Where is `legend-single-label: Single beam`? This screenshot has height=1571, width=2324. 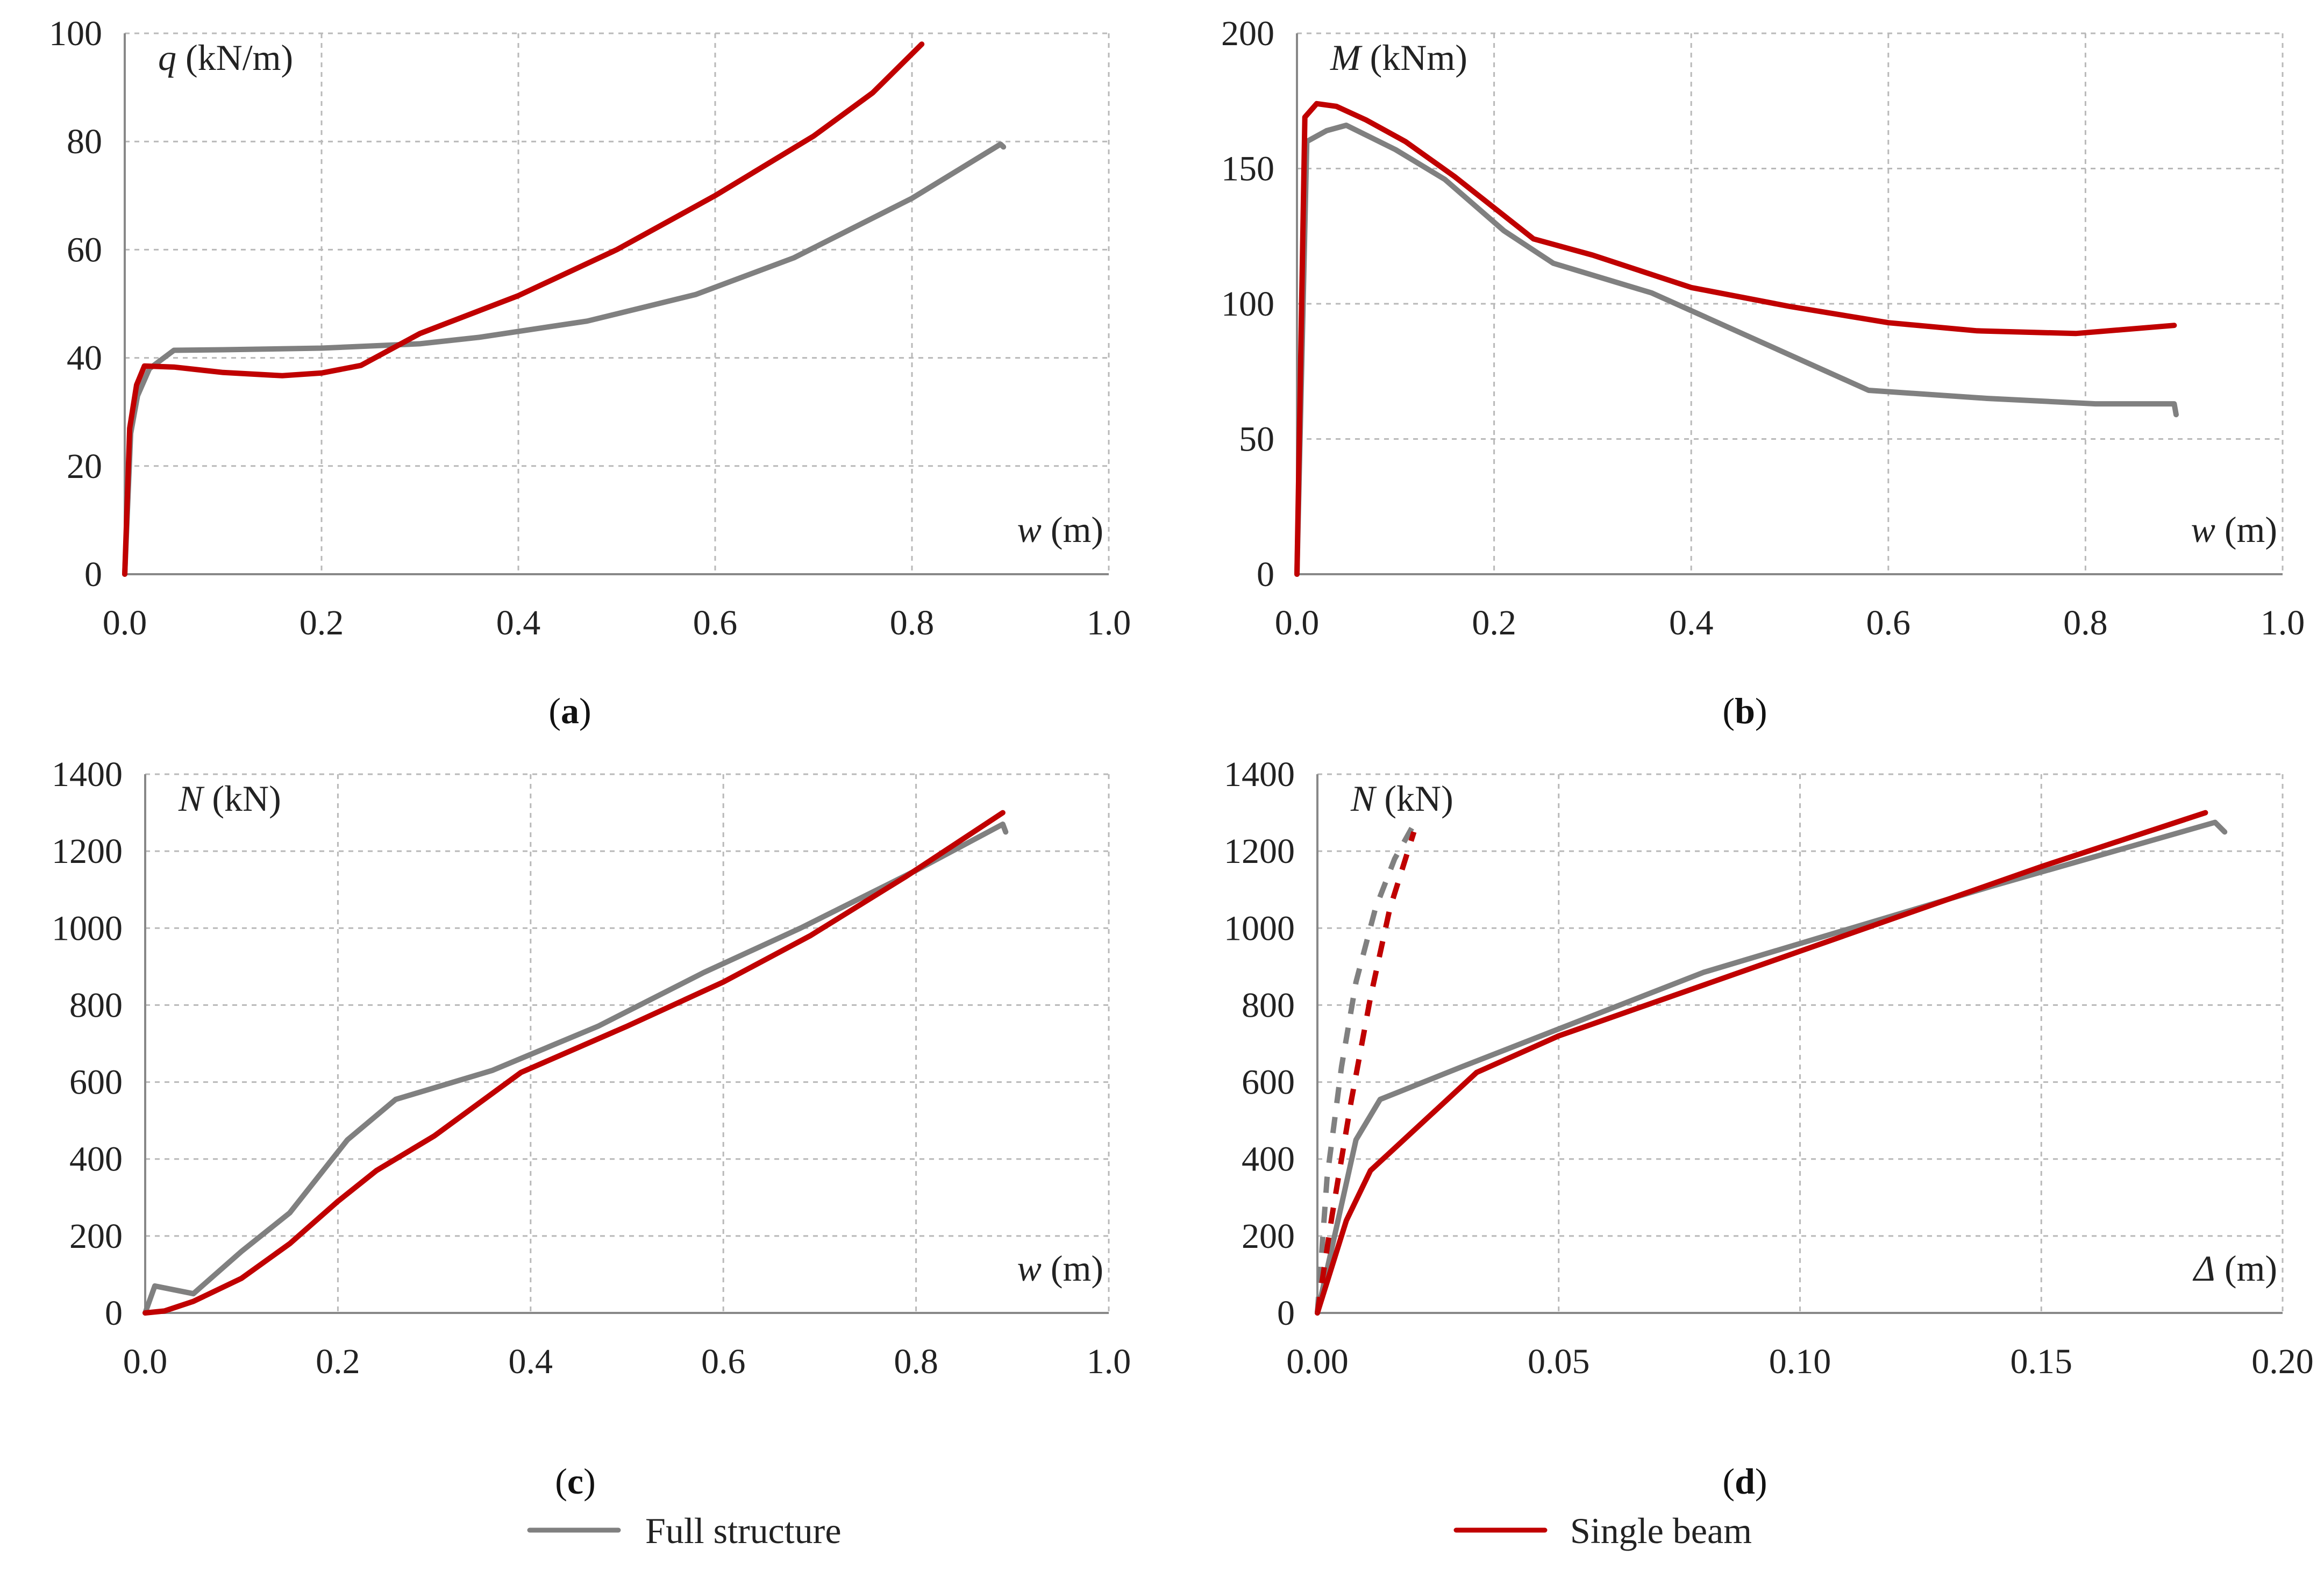
legend-single-label: Single beam is located at coordinates (1661, 1530).